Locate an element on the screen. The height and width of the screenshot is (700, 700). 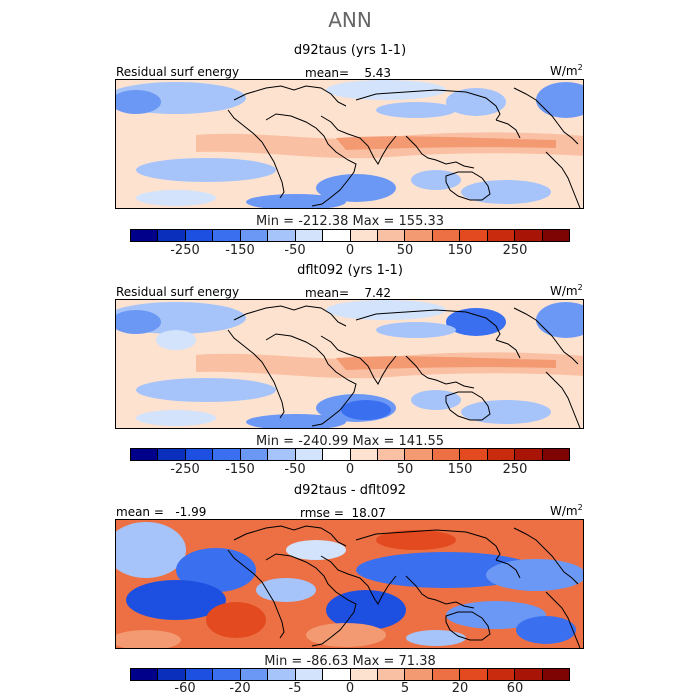
panel-3-map is located at coordinates (349, 584).